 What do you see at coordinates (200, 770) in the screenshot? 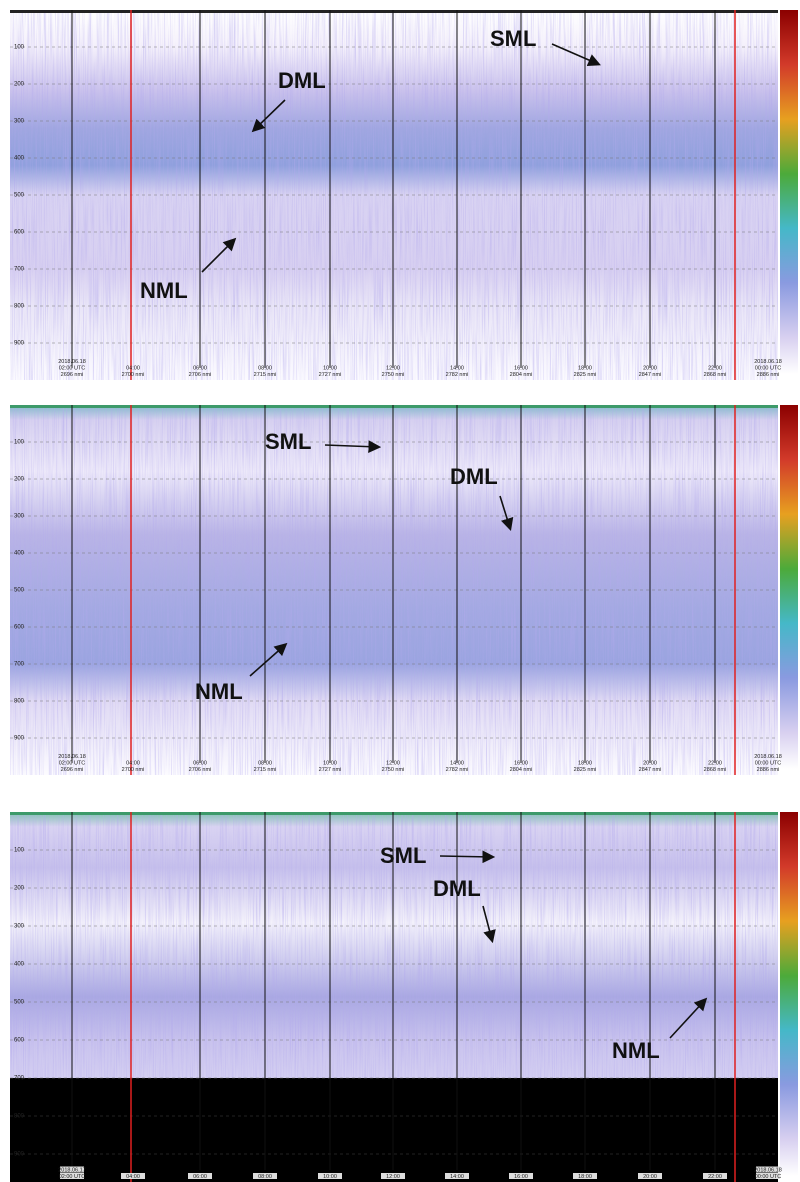
I see `time-label: 2706 nmi` at bounding box center [200, 770].